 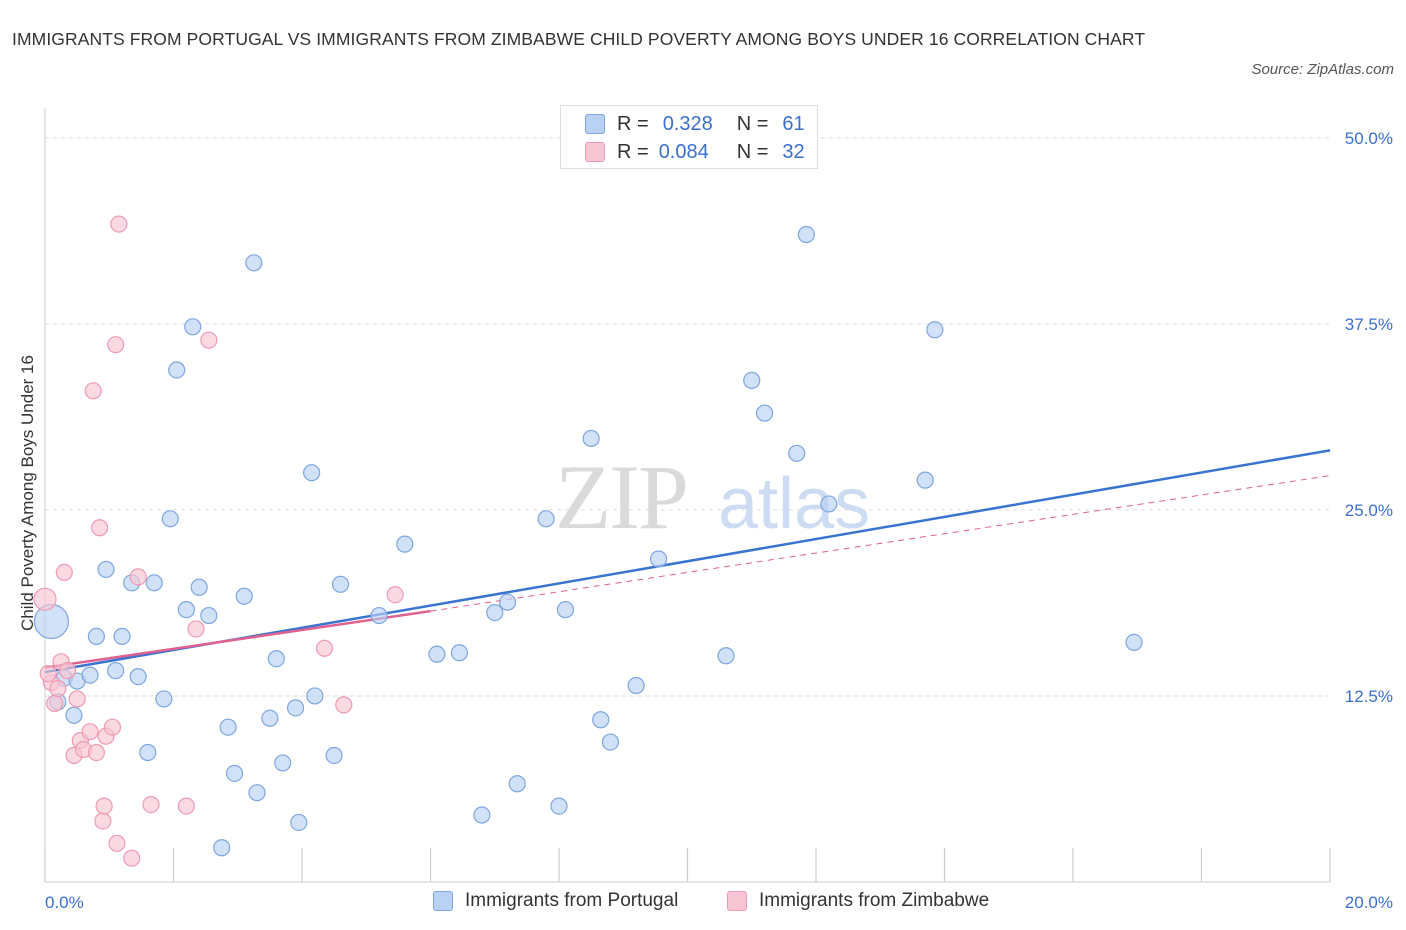 What do you see at coordinates (1369, 696) in the screenshot?
I see `y-tick-label: 12.5%` at bounding box center [1369, 696].